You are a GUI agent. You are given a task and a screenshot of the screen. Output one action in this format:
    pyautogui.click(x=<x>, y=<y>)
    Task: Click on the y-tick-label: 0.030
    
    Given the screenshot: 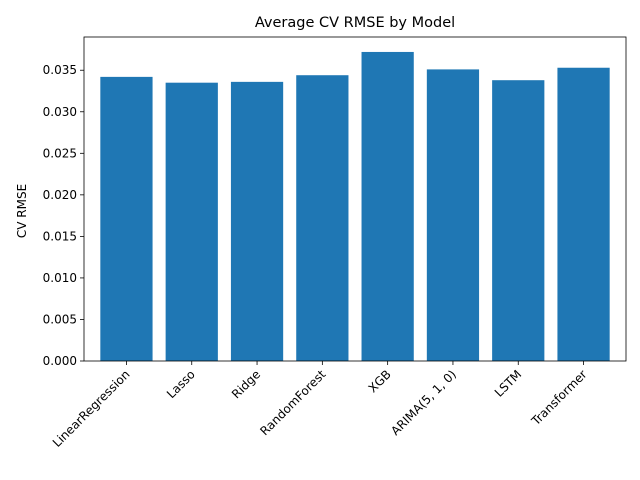 What is the action you would take?
    pyautogui.click(x=60, y=112)
    